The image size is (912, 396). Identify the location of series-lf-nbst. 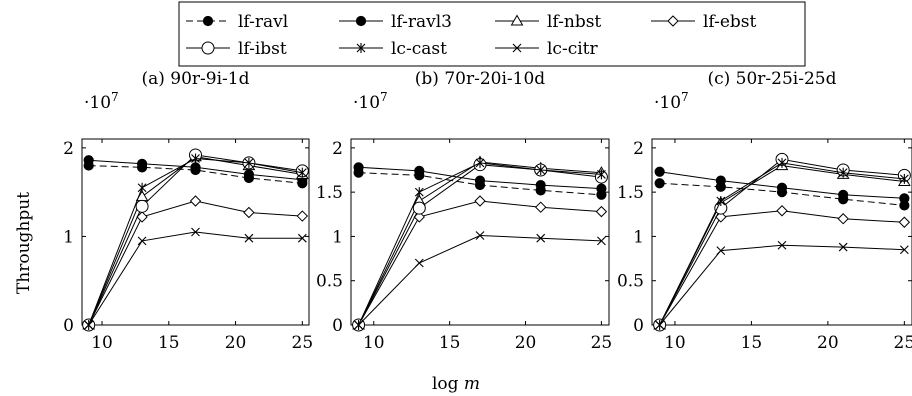
(195, 240).